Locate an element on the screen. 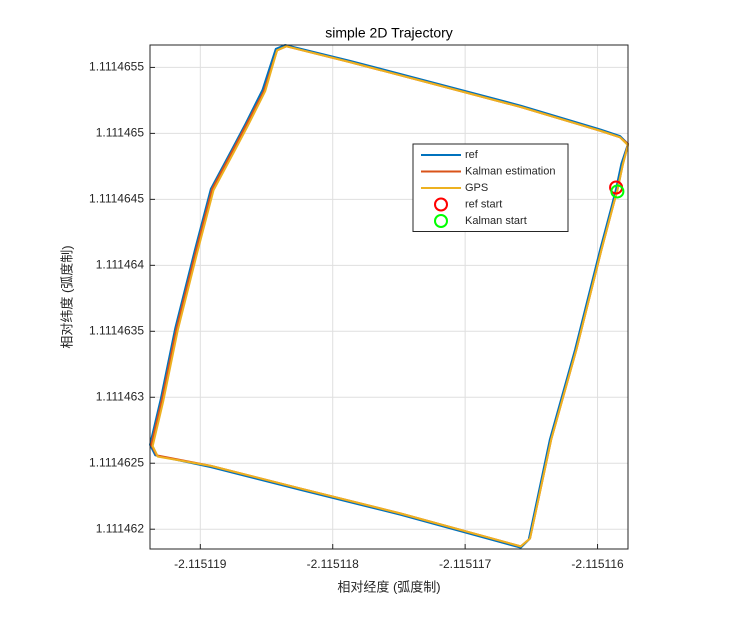 This screenshot has height=619, width=751. y-tick-label: 1.111464 is located at coordinates (120, 265).